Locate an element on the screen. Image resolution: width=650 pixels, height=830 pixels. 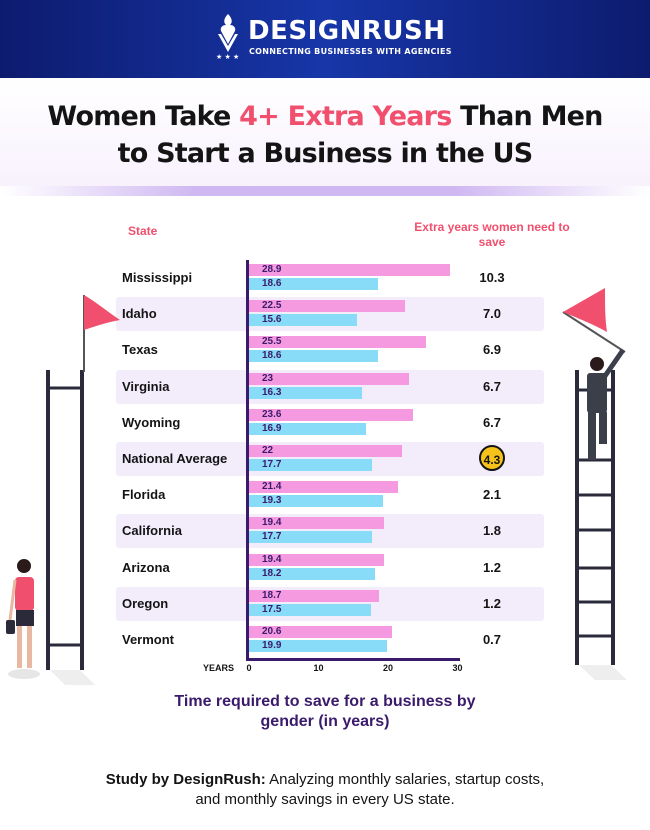
women-value-label: 20.6 is located at coordinates (272, 631).